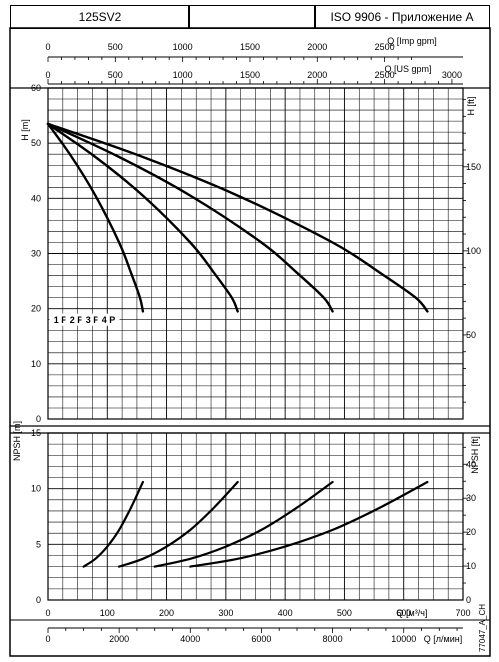 The height and width of the screenshot is (662, 499). What do you see at coordinates (462, 613) in the screenshot?
I see `m3h-tick-label: 700` at bounding box center [462, 613].